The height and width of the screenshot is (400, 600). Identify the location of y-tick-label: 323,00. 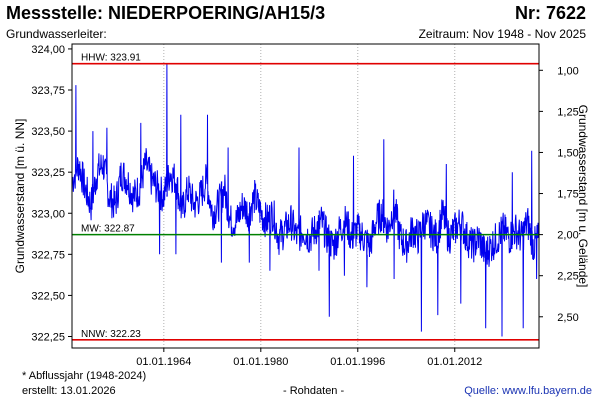
(48, 214).